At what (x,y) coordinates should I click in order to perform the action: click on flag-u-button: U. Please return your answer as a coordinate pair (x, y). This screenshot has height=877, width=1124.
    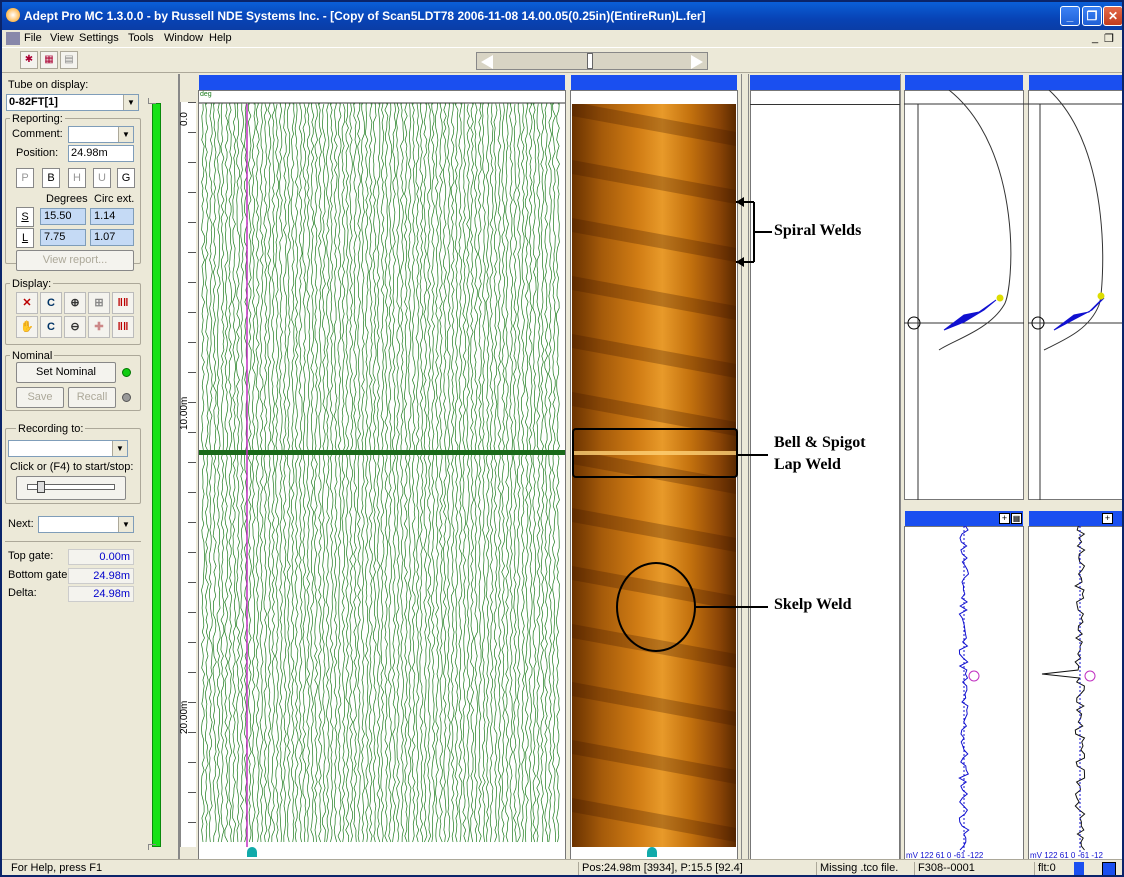
    Looking at the image, I should click on (102, 178).